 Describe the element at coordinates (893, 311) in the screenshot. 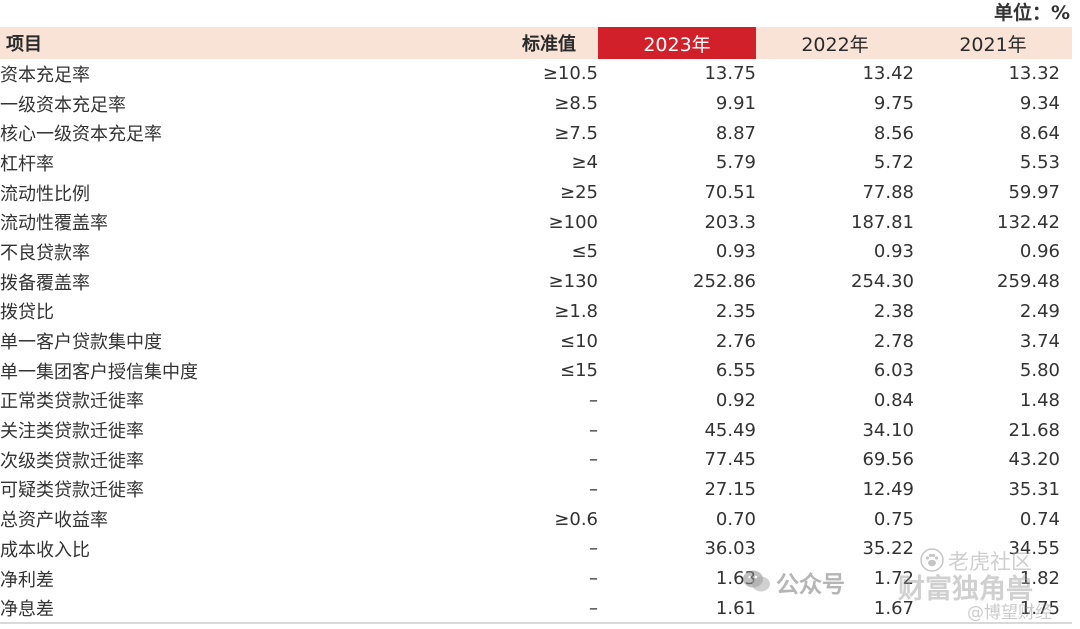

I see `row-value-2022: 2.38` at that location.